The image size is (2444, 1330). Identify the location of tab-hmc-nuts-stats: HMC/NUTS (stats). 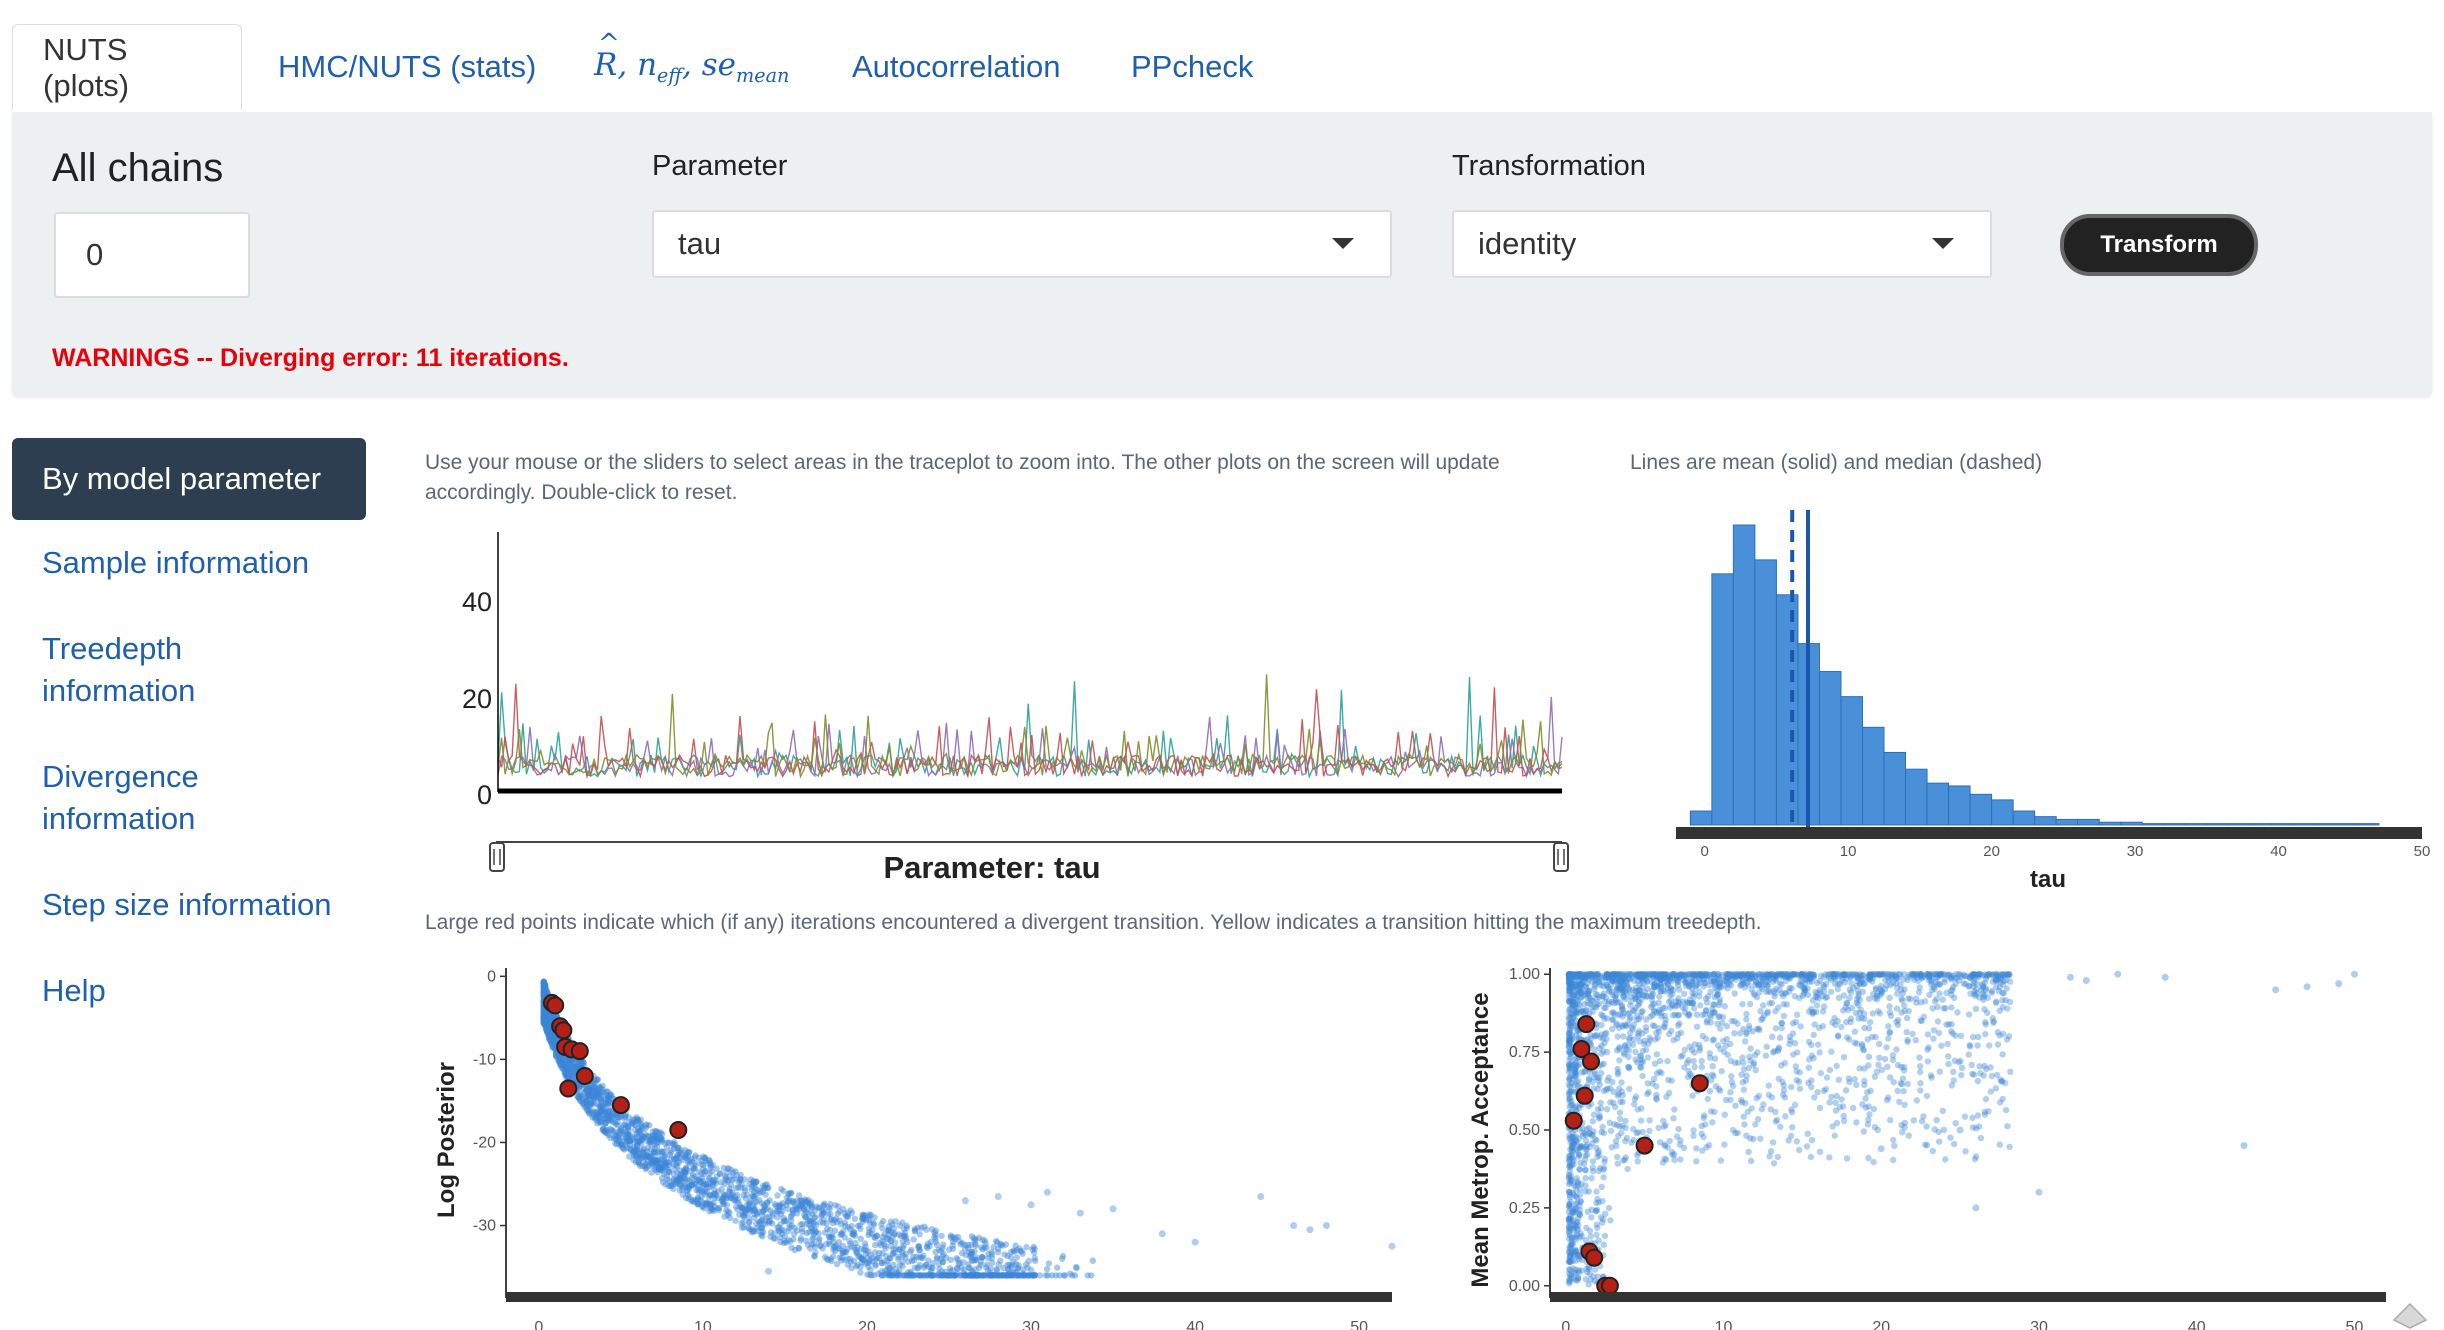
(407, 67).